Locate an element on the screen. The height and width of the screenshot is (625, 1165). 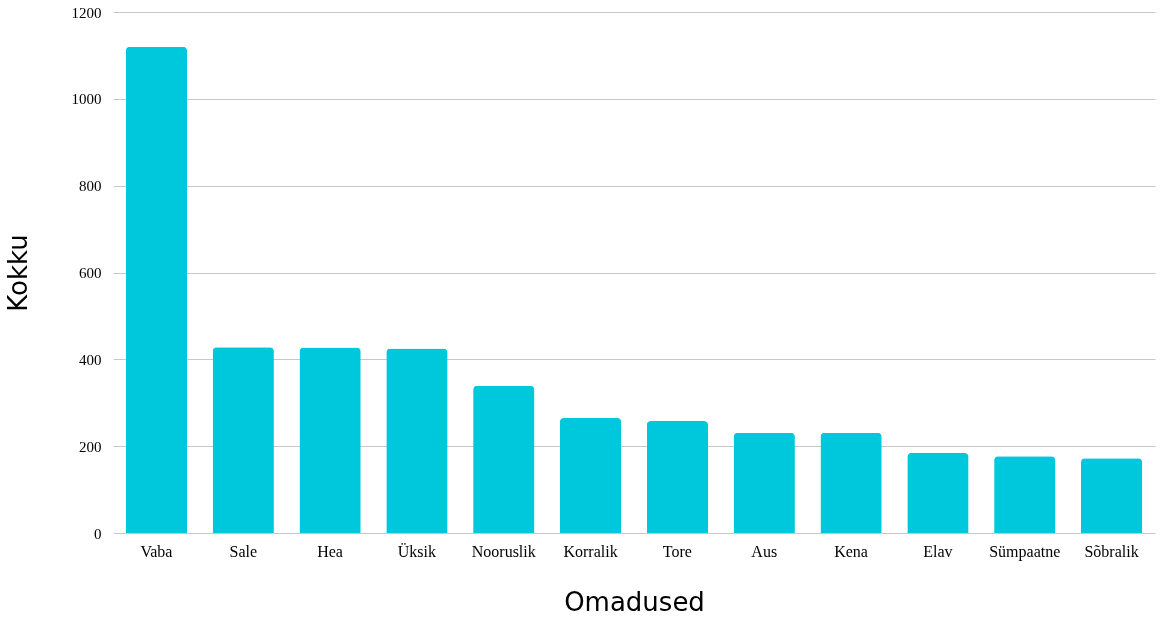
x-tick-label: Üksik is located at coordinates (417, 551).